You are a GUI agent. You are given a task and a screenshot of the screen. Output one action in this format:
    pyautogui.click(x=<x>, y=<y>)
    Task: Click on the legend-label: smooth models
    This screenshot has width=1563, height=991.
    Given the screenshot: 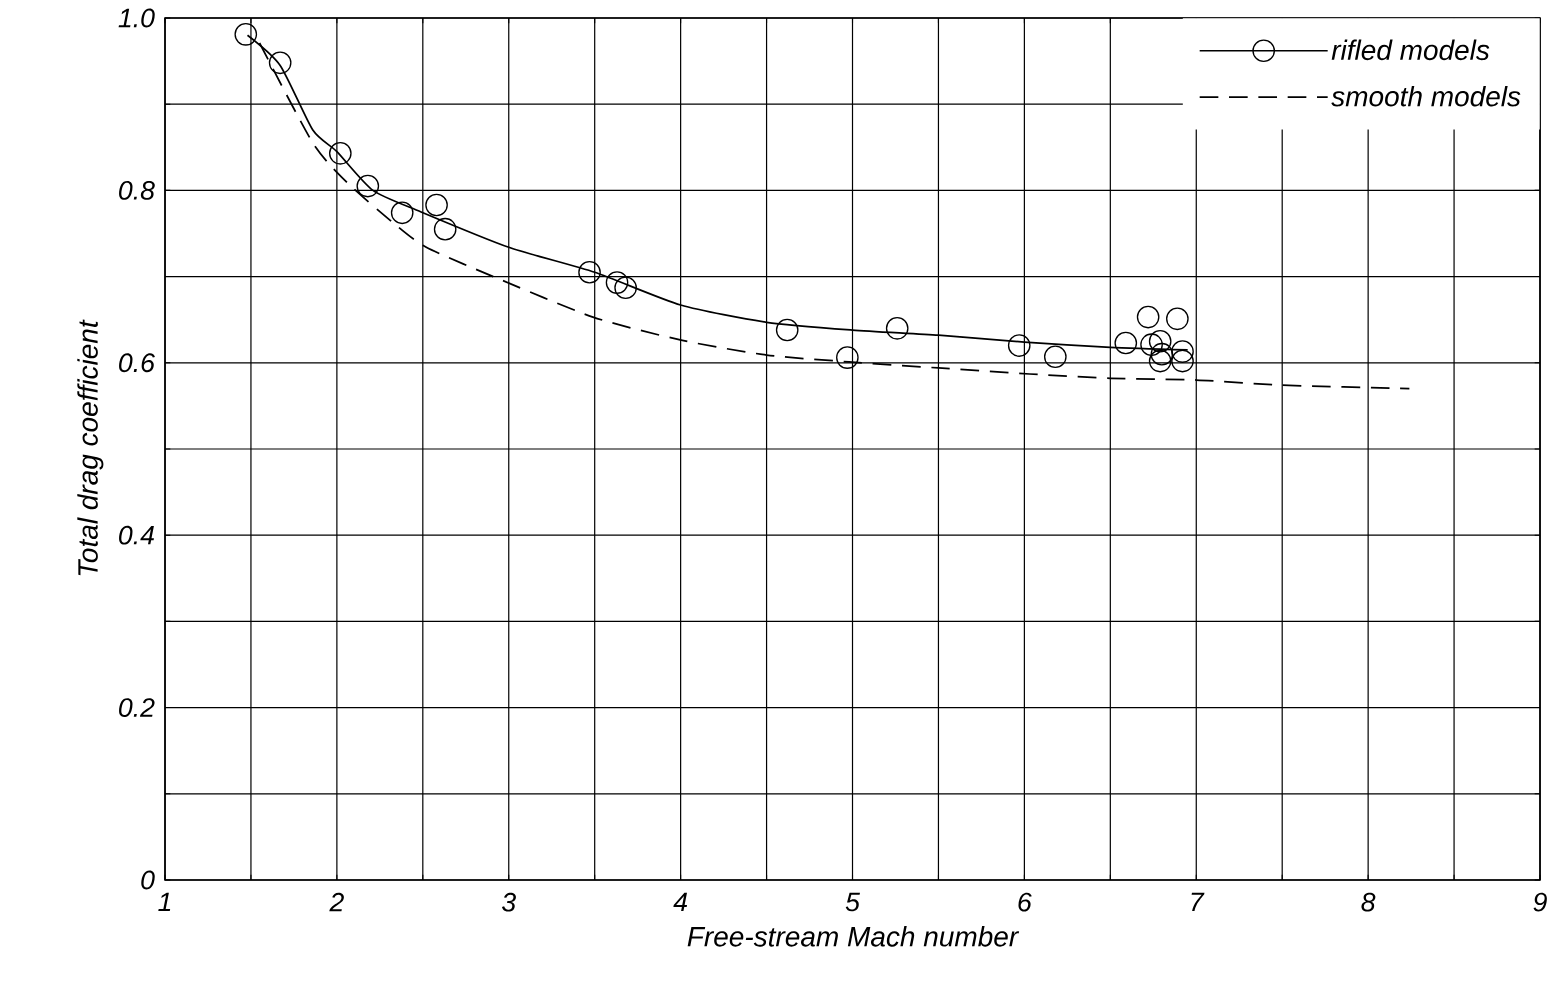 What is the action you would take?
    pyautogui.click(x=1426, y=96)
    